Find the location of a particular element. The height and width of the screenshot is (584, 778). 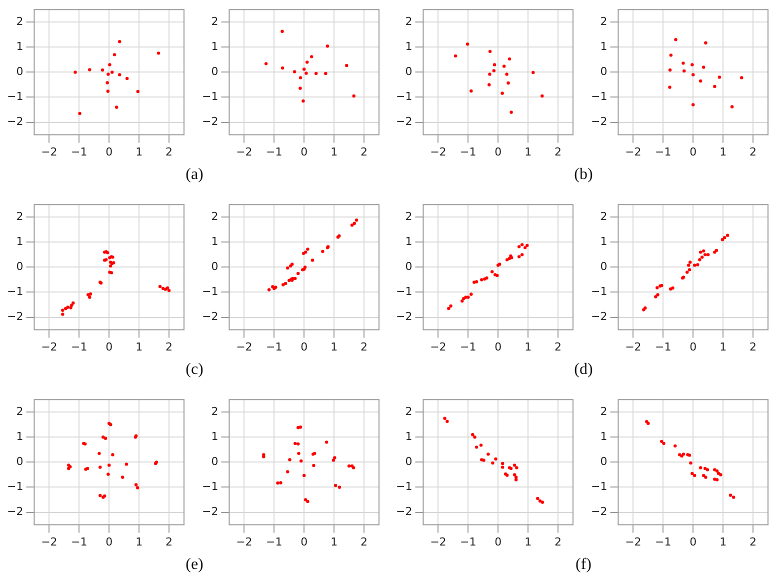

text: (f) is located at coordinates (583, 565).